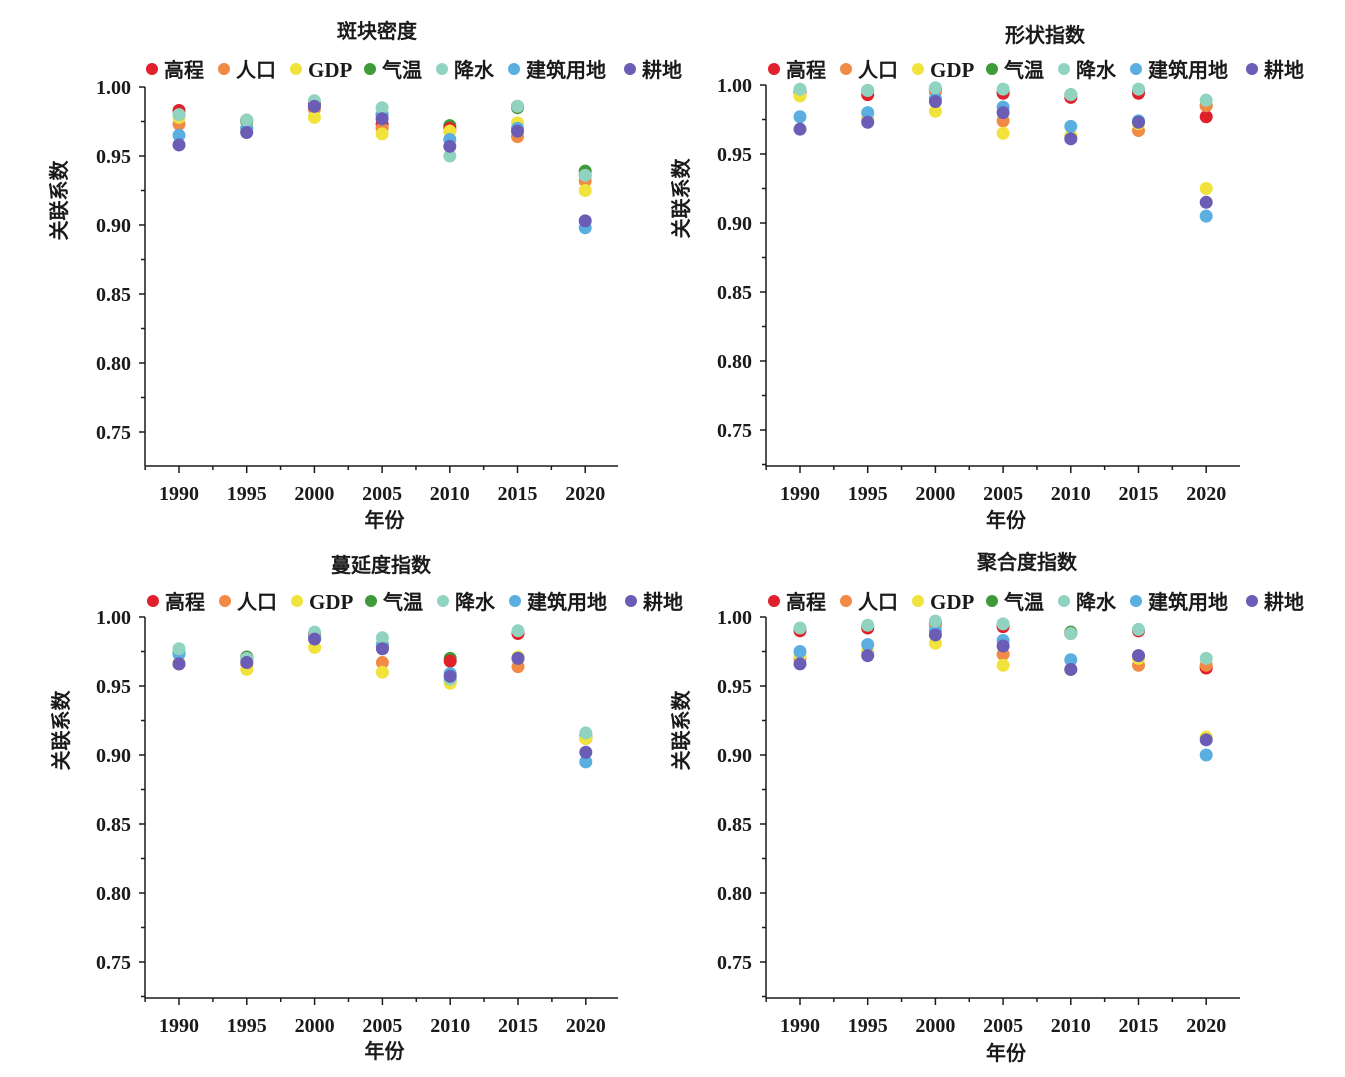  What do you see at coordinates (1045, 35) in the screenshot?
I see `panel-title: 形状指数` at bounding box center [1045, 35].